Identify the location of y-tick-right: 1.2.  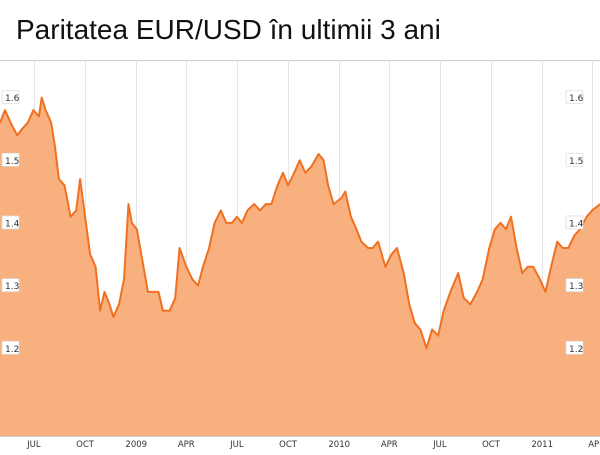
(574, 347).